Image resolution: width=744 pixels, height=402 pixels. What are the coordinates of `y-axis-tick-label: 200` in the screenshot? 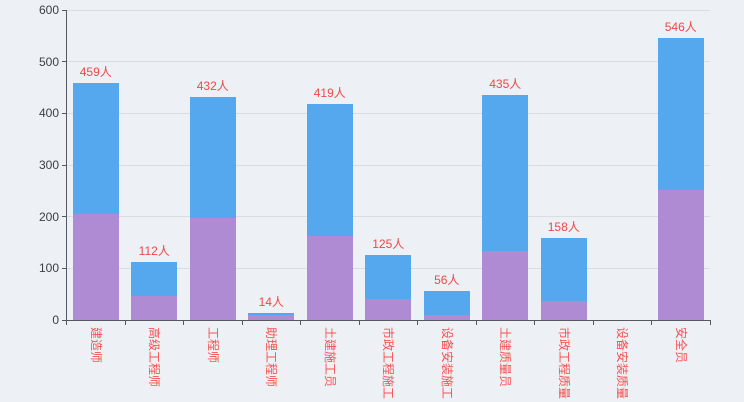 It's located at (48, 216).